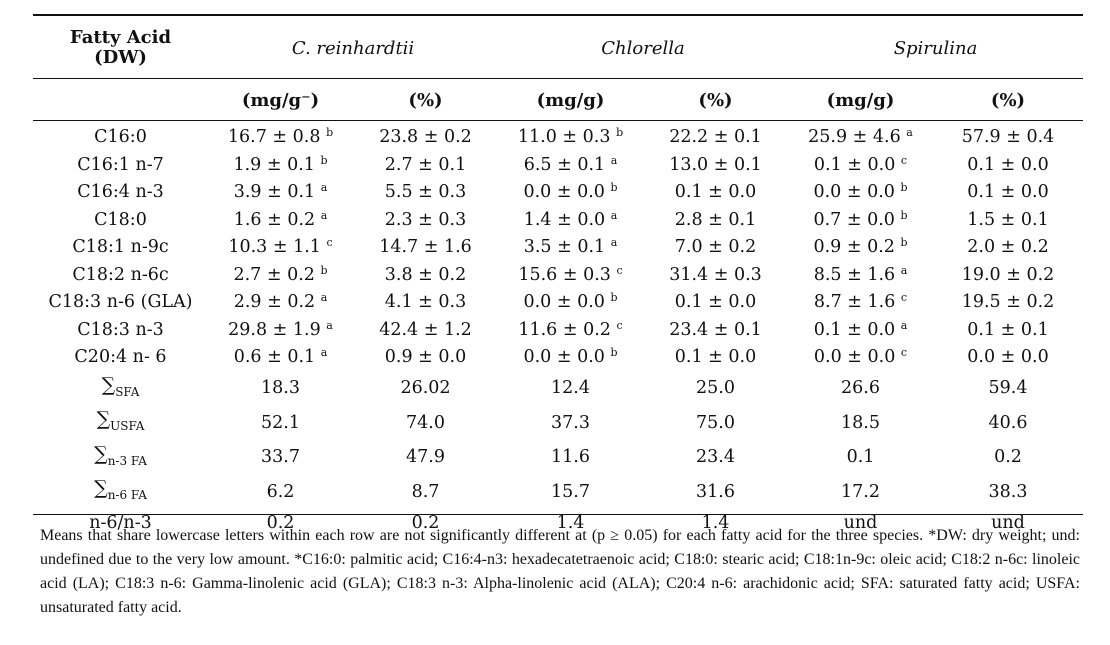 This screenshot has height=645, width=1110. What do you see at coordinates (425, 524) in the screenshot?
I see `table-cell: 0.2` at bounding box center [425, 524].